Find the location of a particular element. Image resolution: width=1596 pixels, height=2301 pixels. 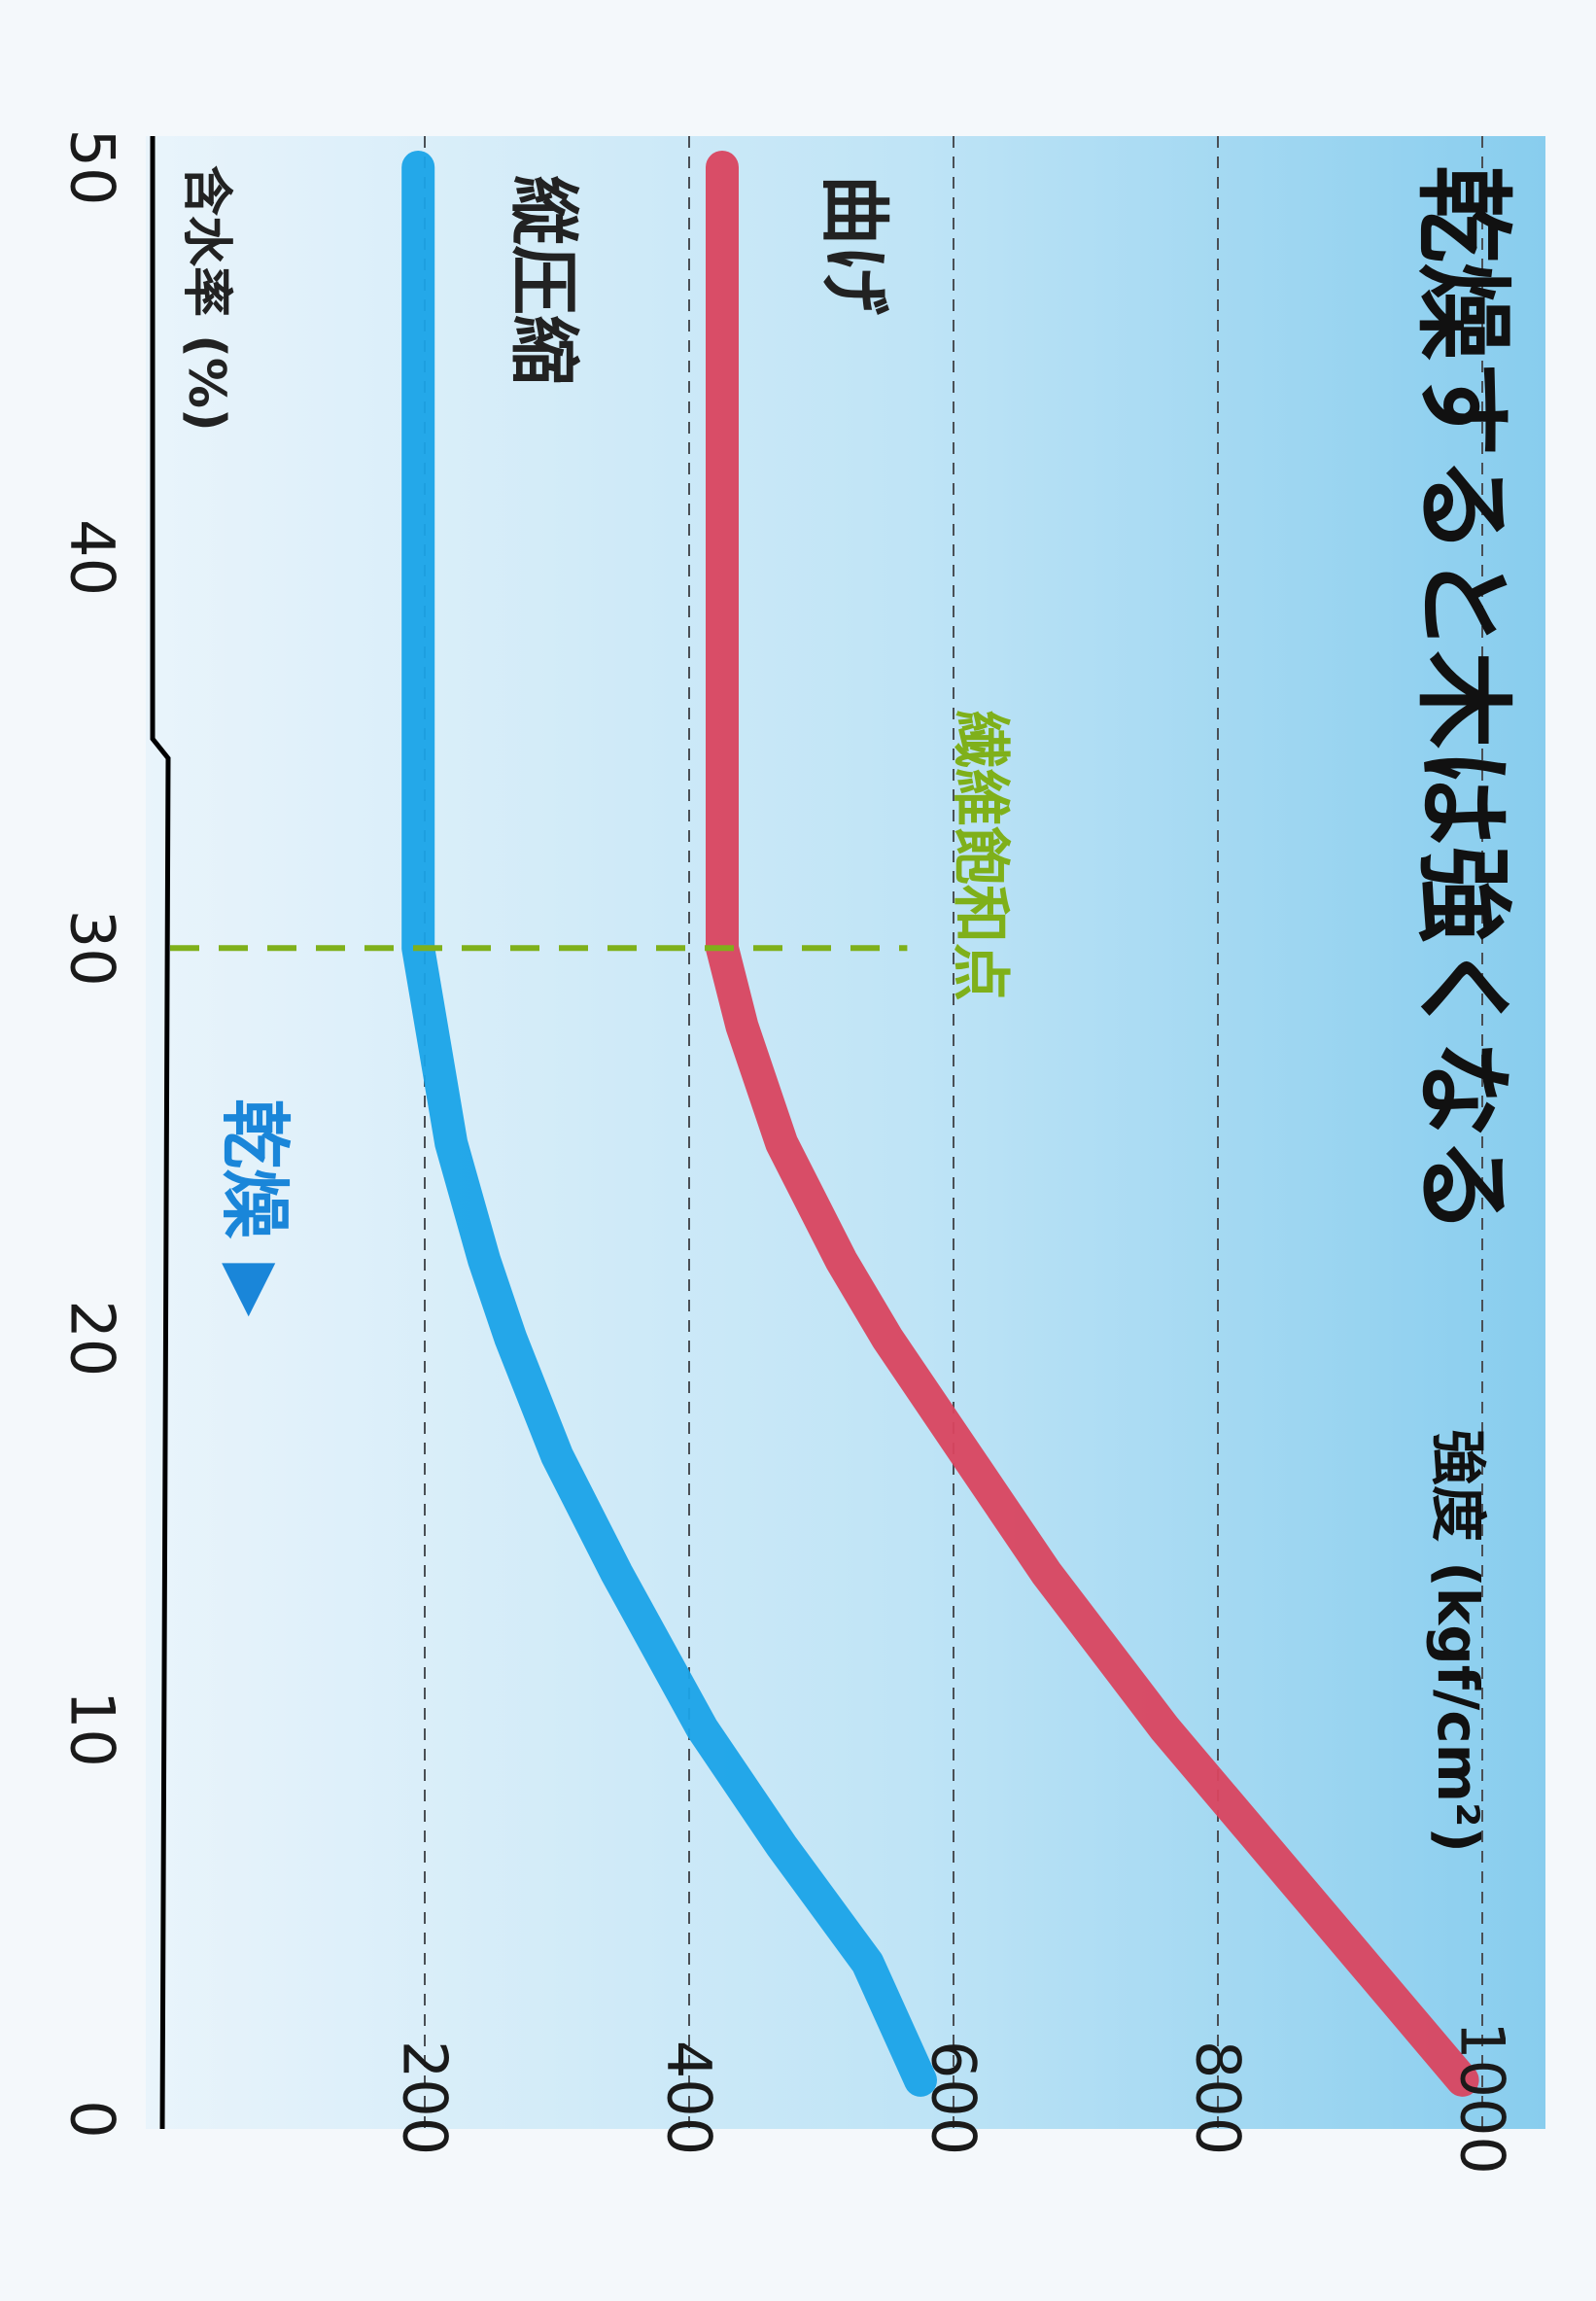

chart-title: 乾燥すると木は強くなる is located at coordinates (1463, 700).